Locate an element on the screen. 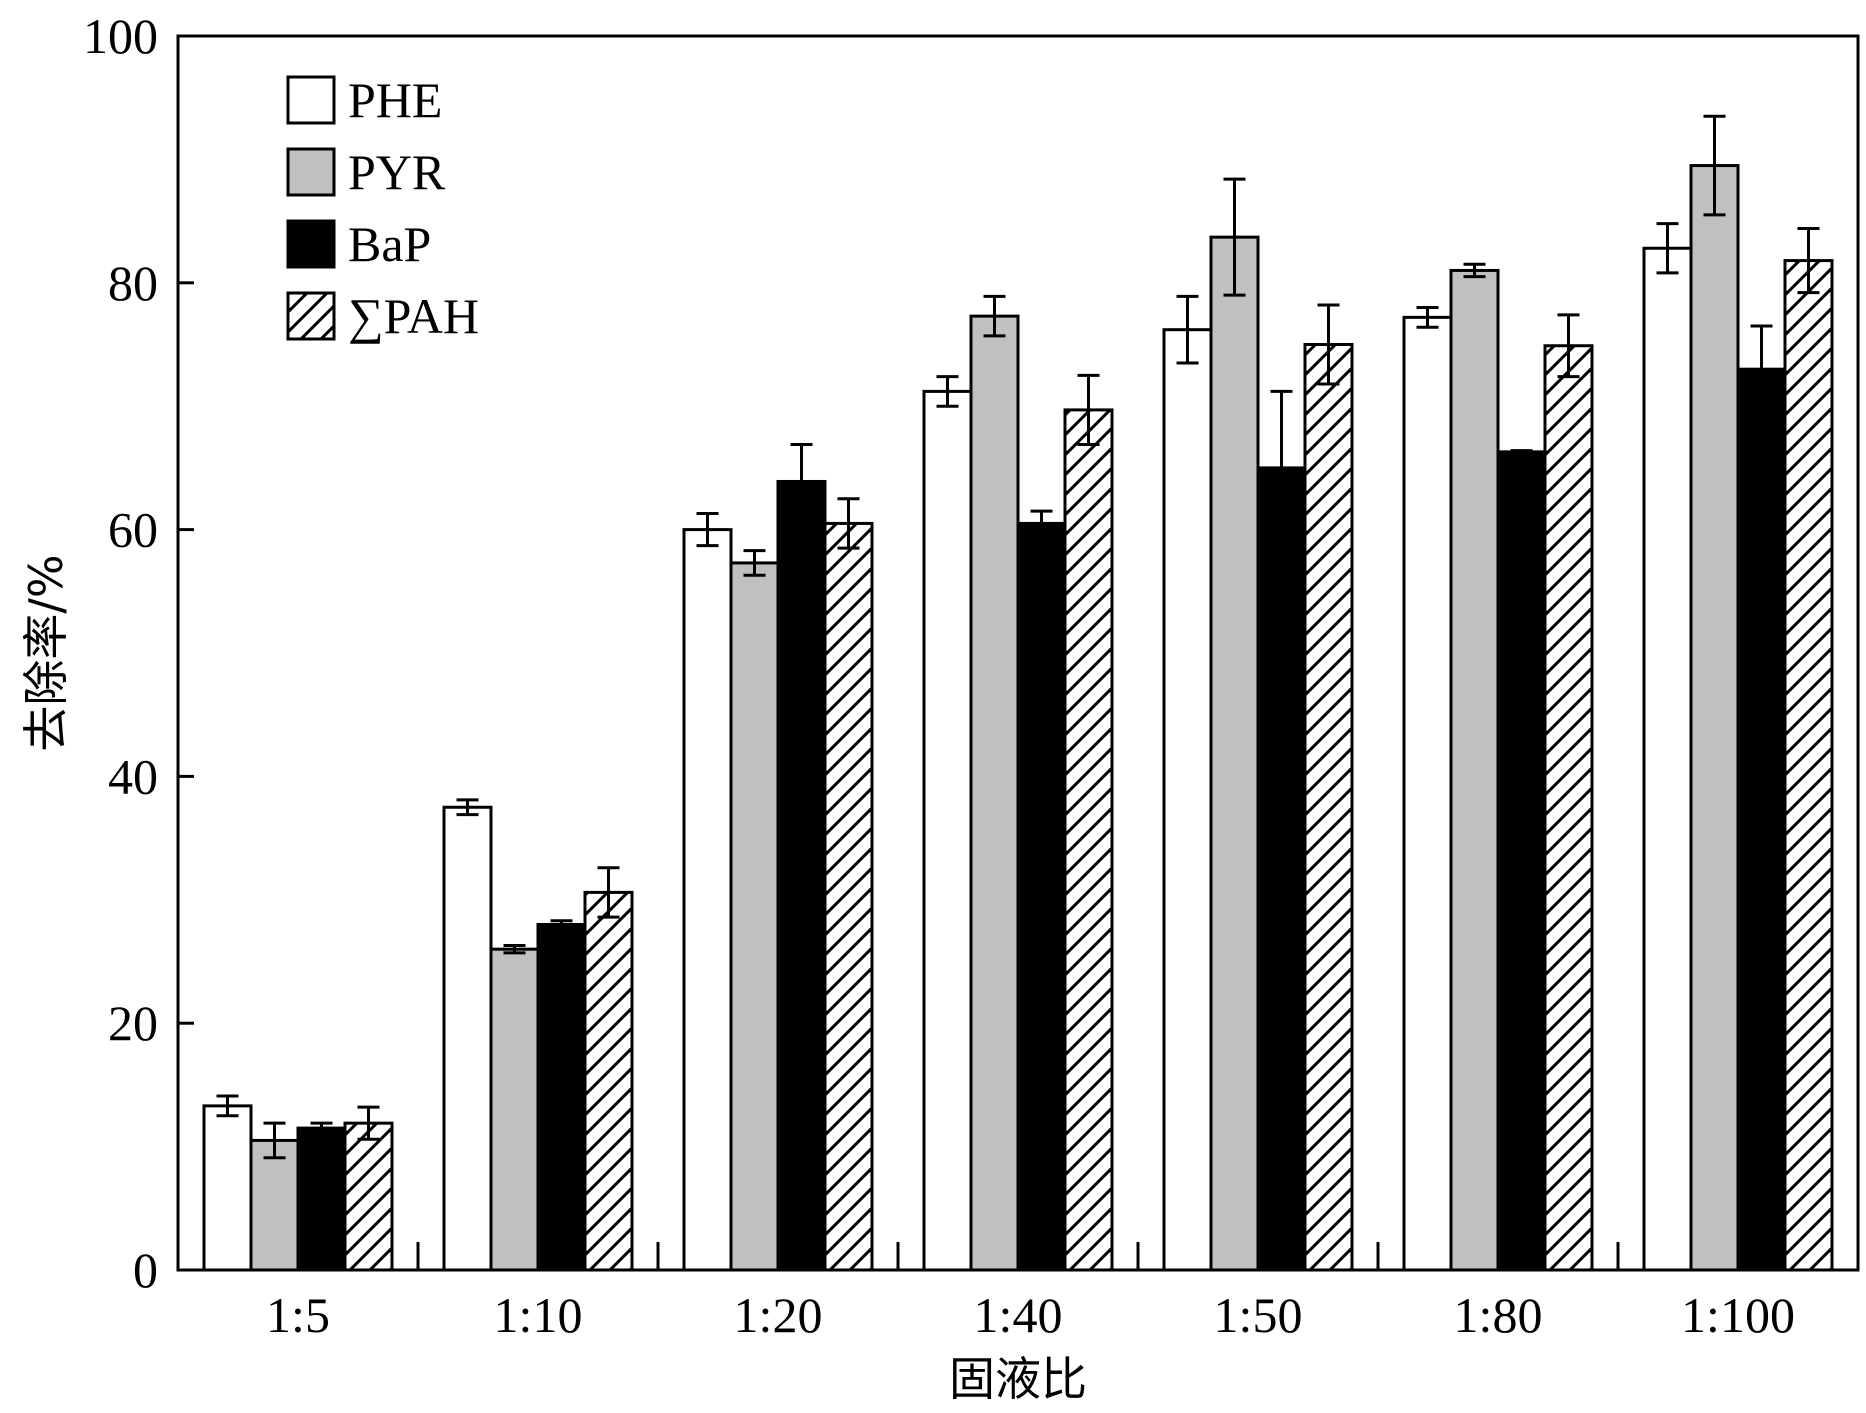 This screenshot has width=1866, height=1413. error-bar-PHE-1:5 is located at coordinates (227, 1106).